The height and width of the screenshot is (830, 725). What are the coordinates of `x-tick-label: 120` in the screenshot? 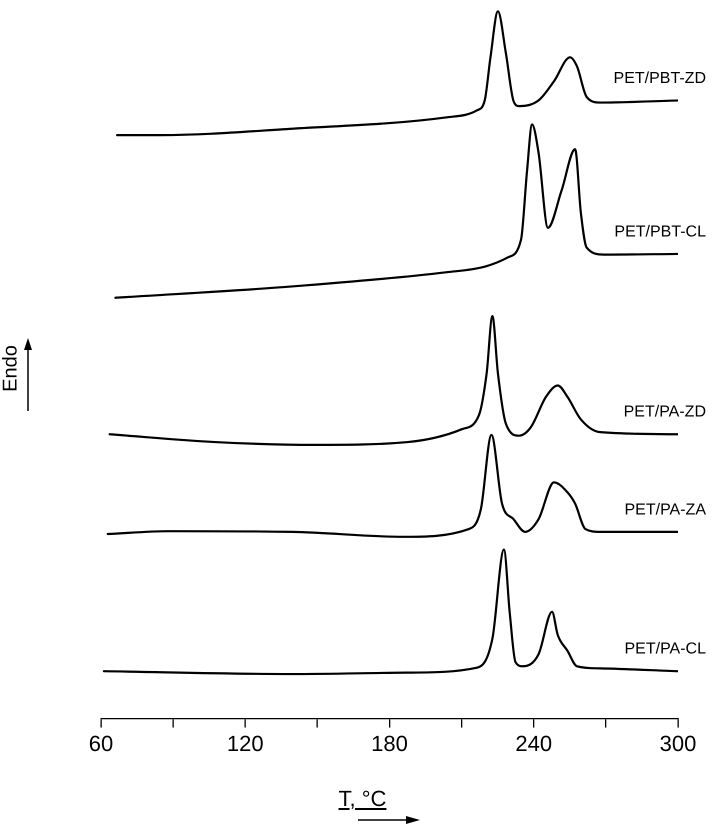 It's located at (245, 743).